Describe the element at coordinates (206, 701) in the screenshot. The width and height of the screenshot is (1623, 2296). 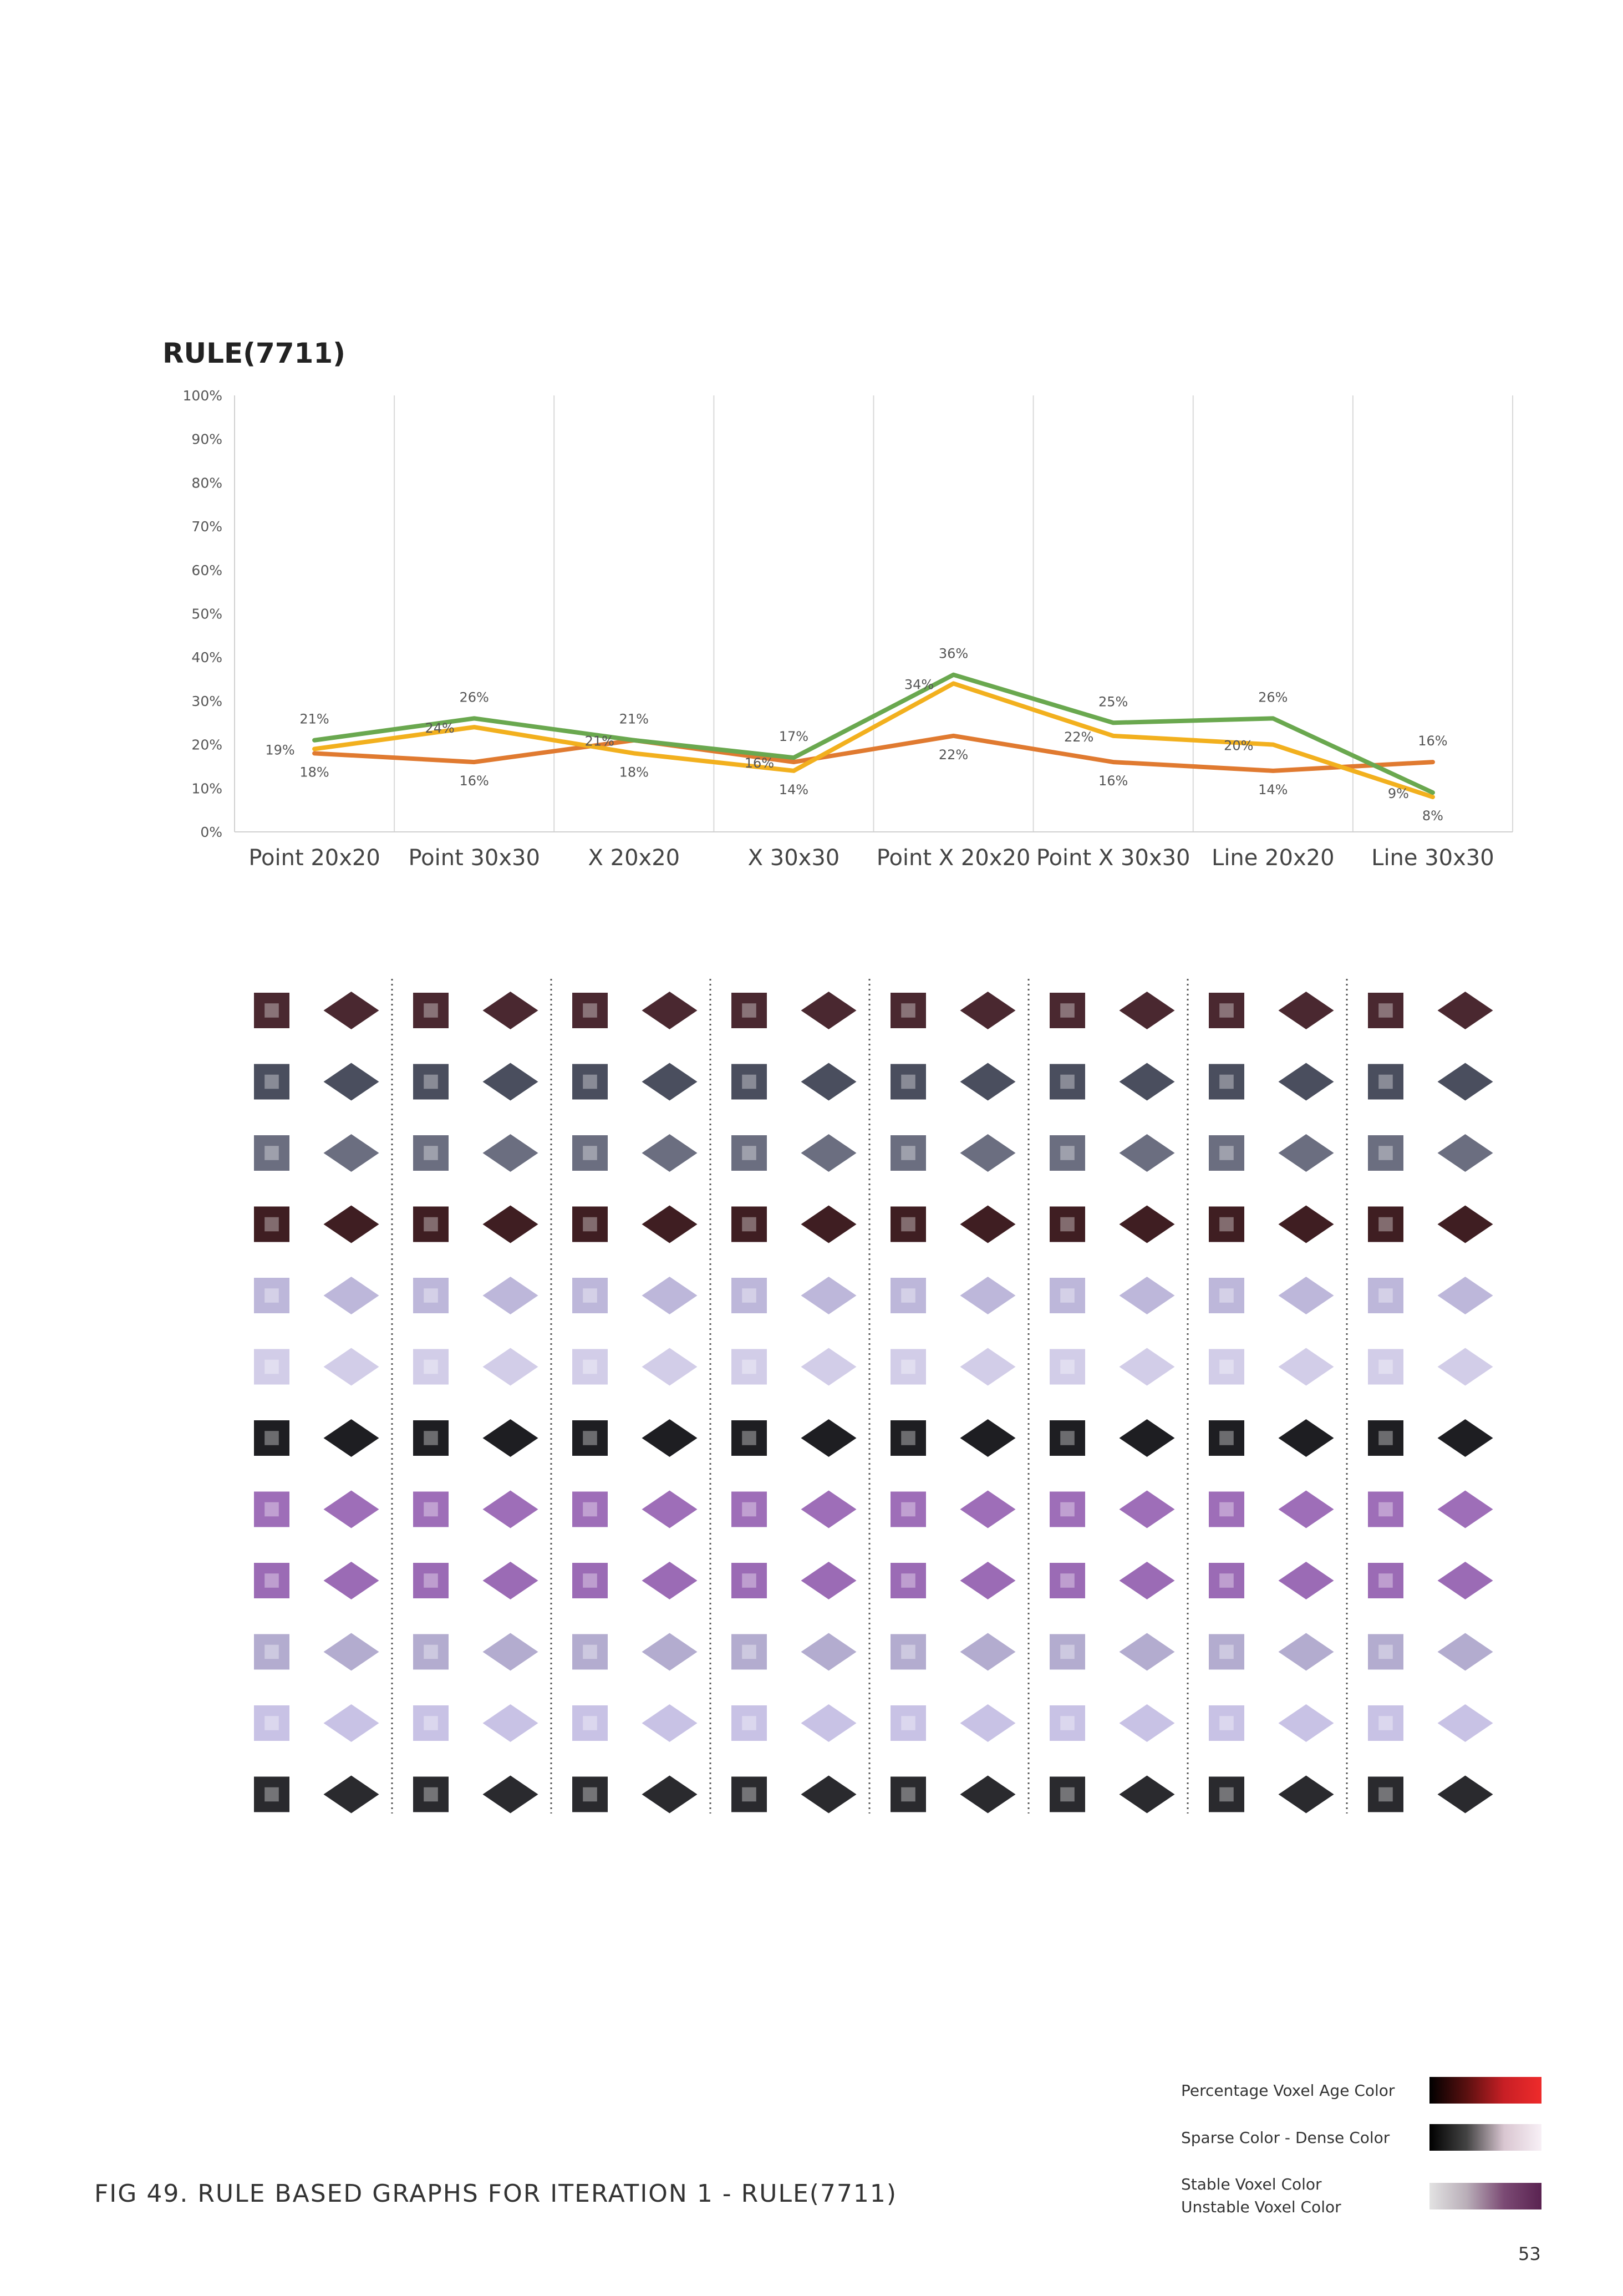
I see `y-tick-label: 30%` at that location.